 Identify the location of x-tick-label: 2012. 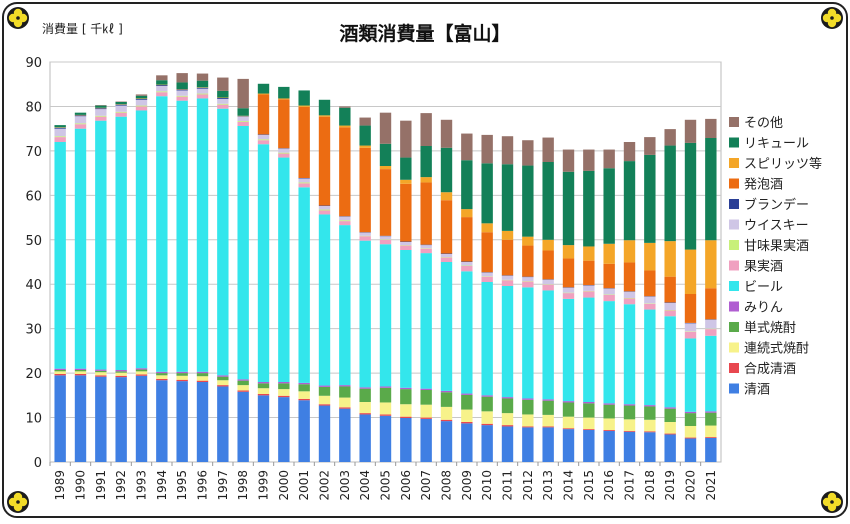
(528, 485).